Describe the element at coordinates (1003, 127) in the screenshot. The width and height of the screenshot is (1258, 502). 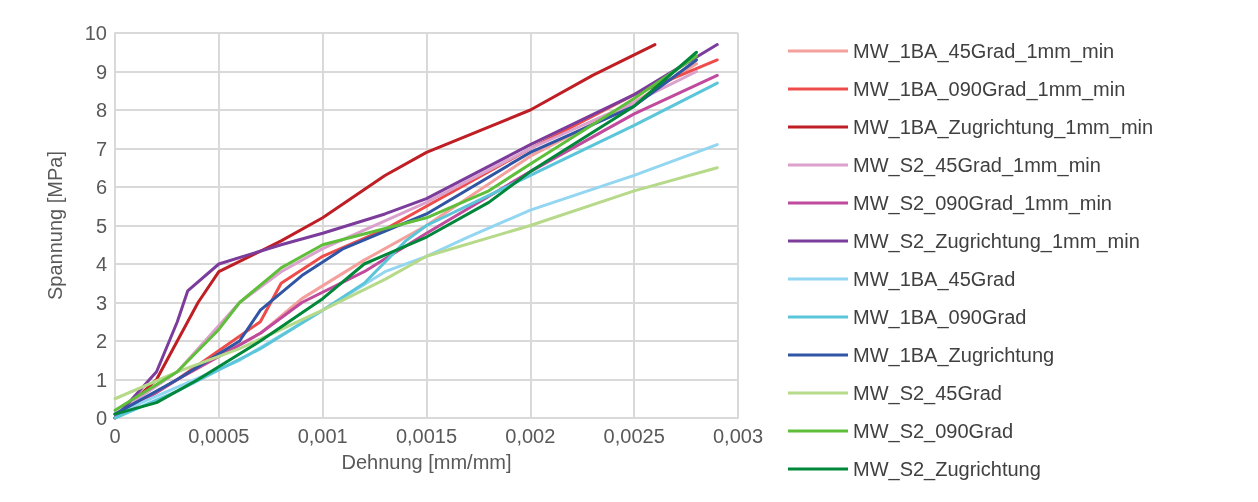
I see `legend-label: MW_1BA_Zugrichtung_1mm_min` at that location.